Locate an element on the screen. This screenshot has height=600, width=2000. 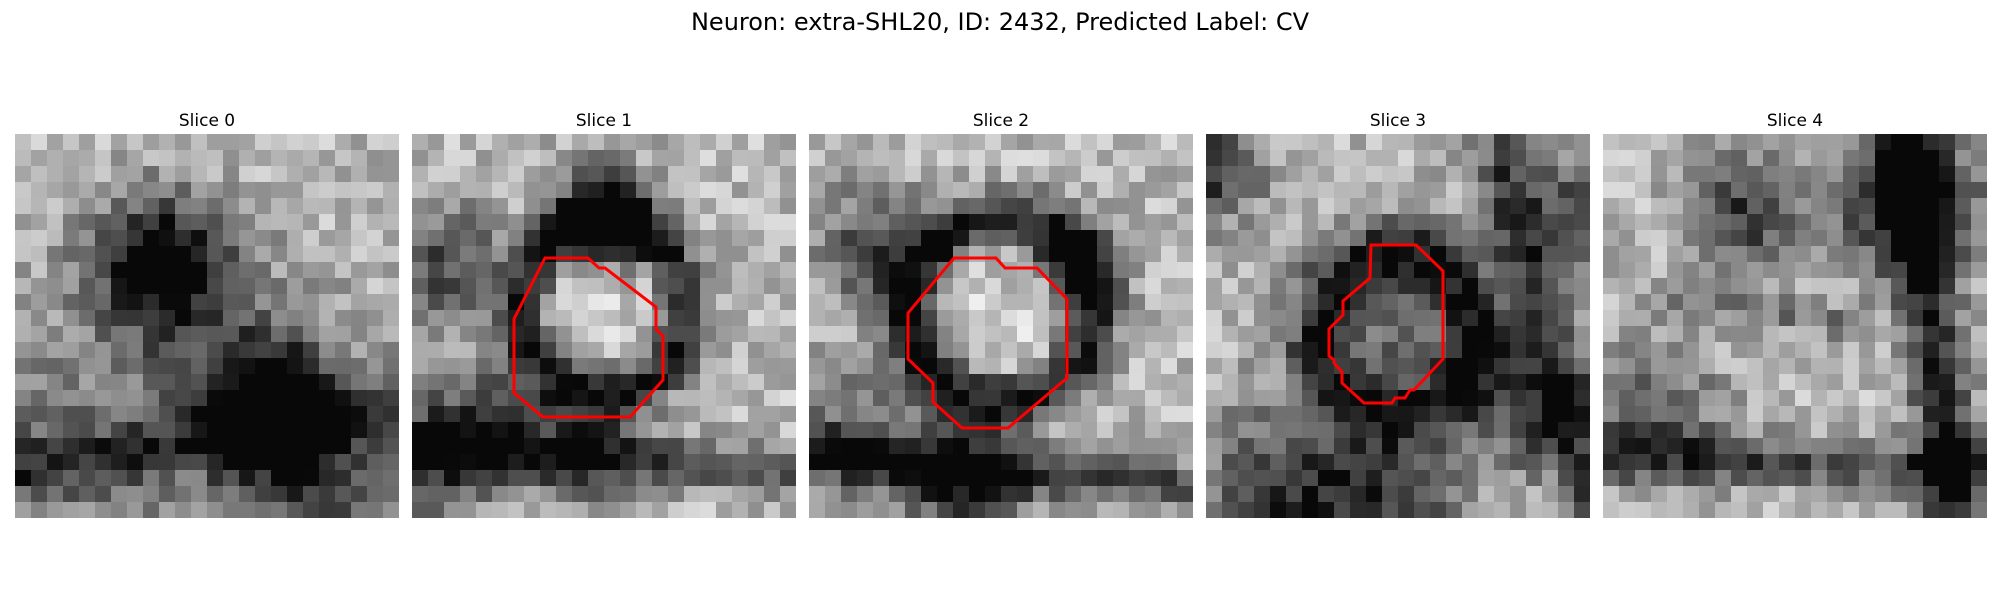
slice-title: Slice 3 is located at coordinates (1398, 121).